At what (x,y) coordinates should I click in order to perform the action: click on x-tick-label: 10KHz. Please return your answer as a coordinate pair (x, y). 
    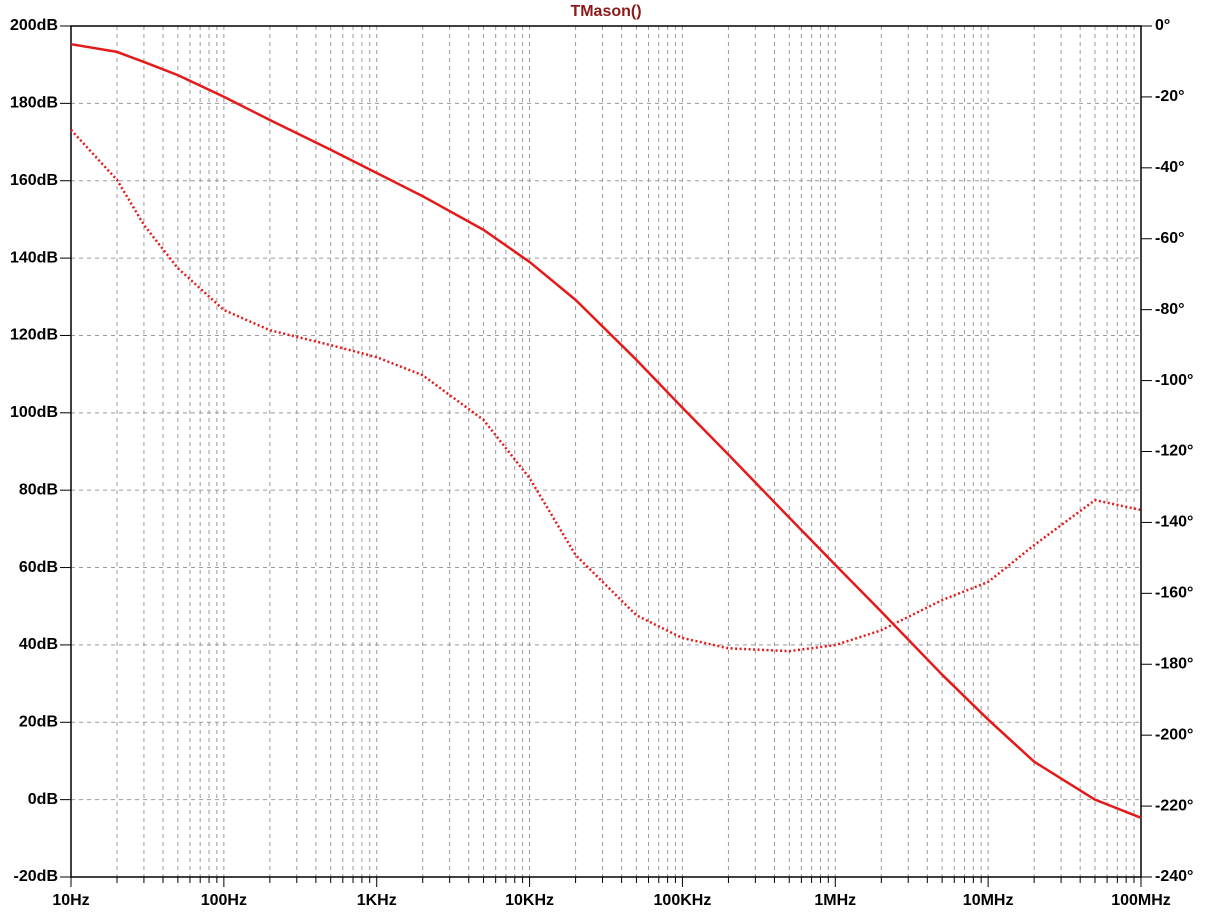
    Looking at the image, I should click on (529, 900).